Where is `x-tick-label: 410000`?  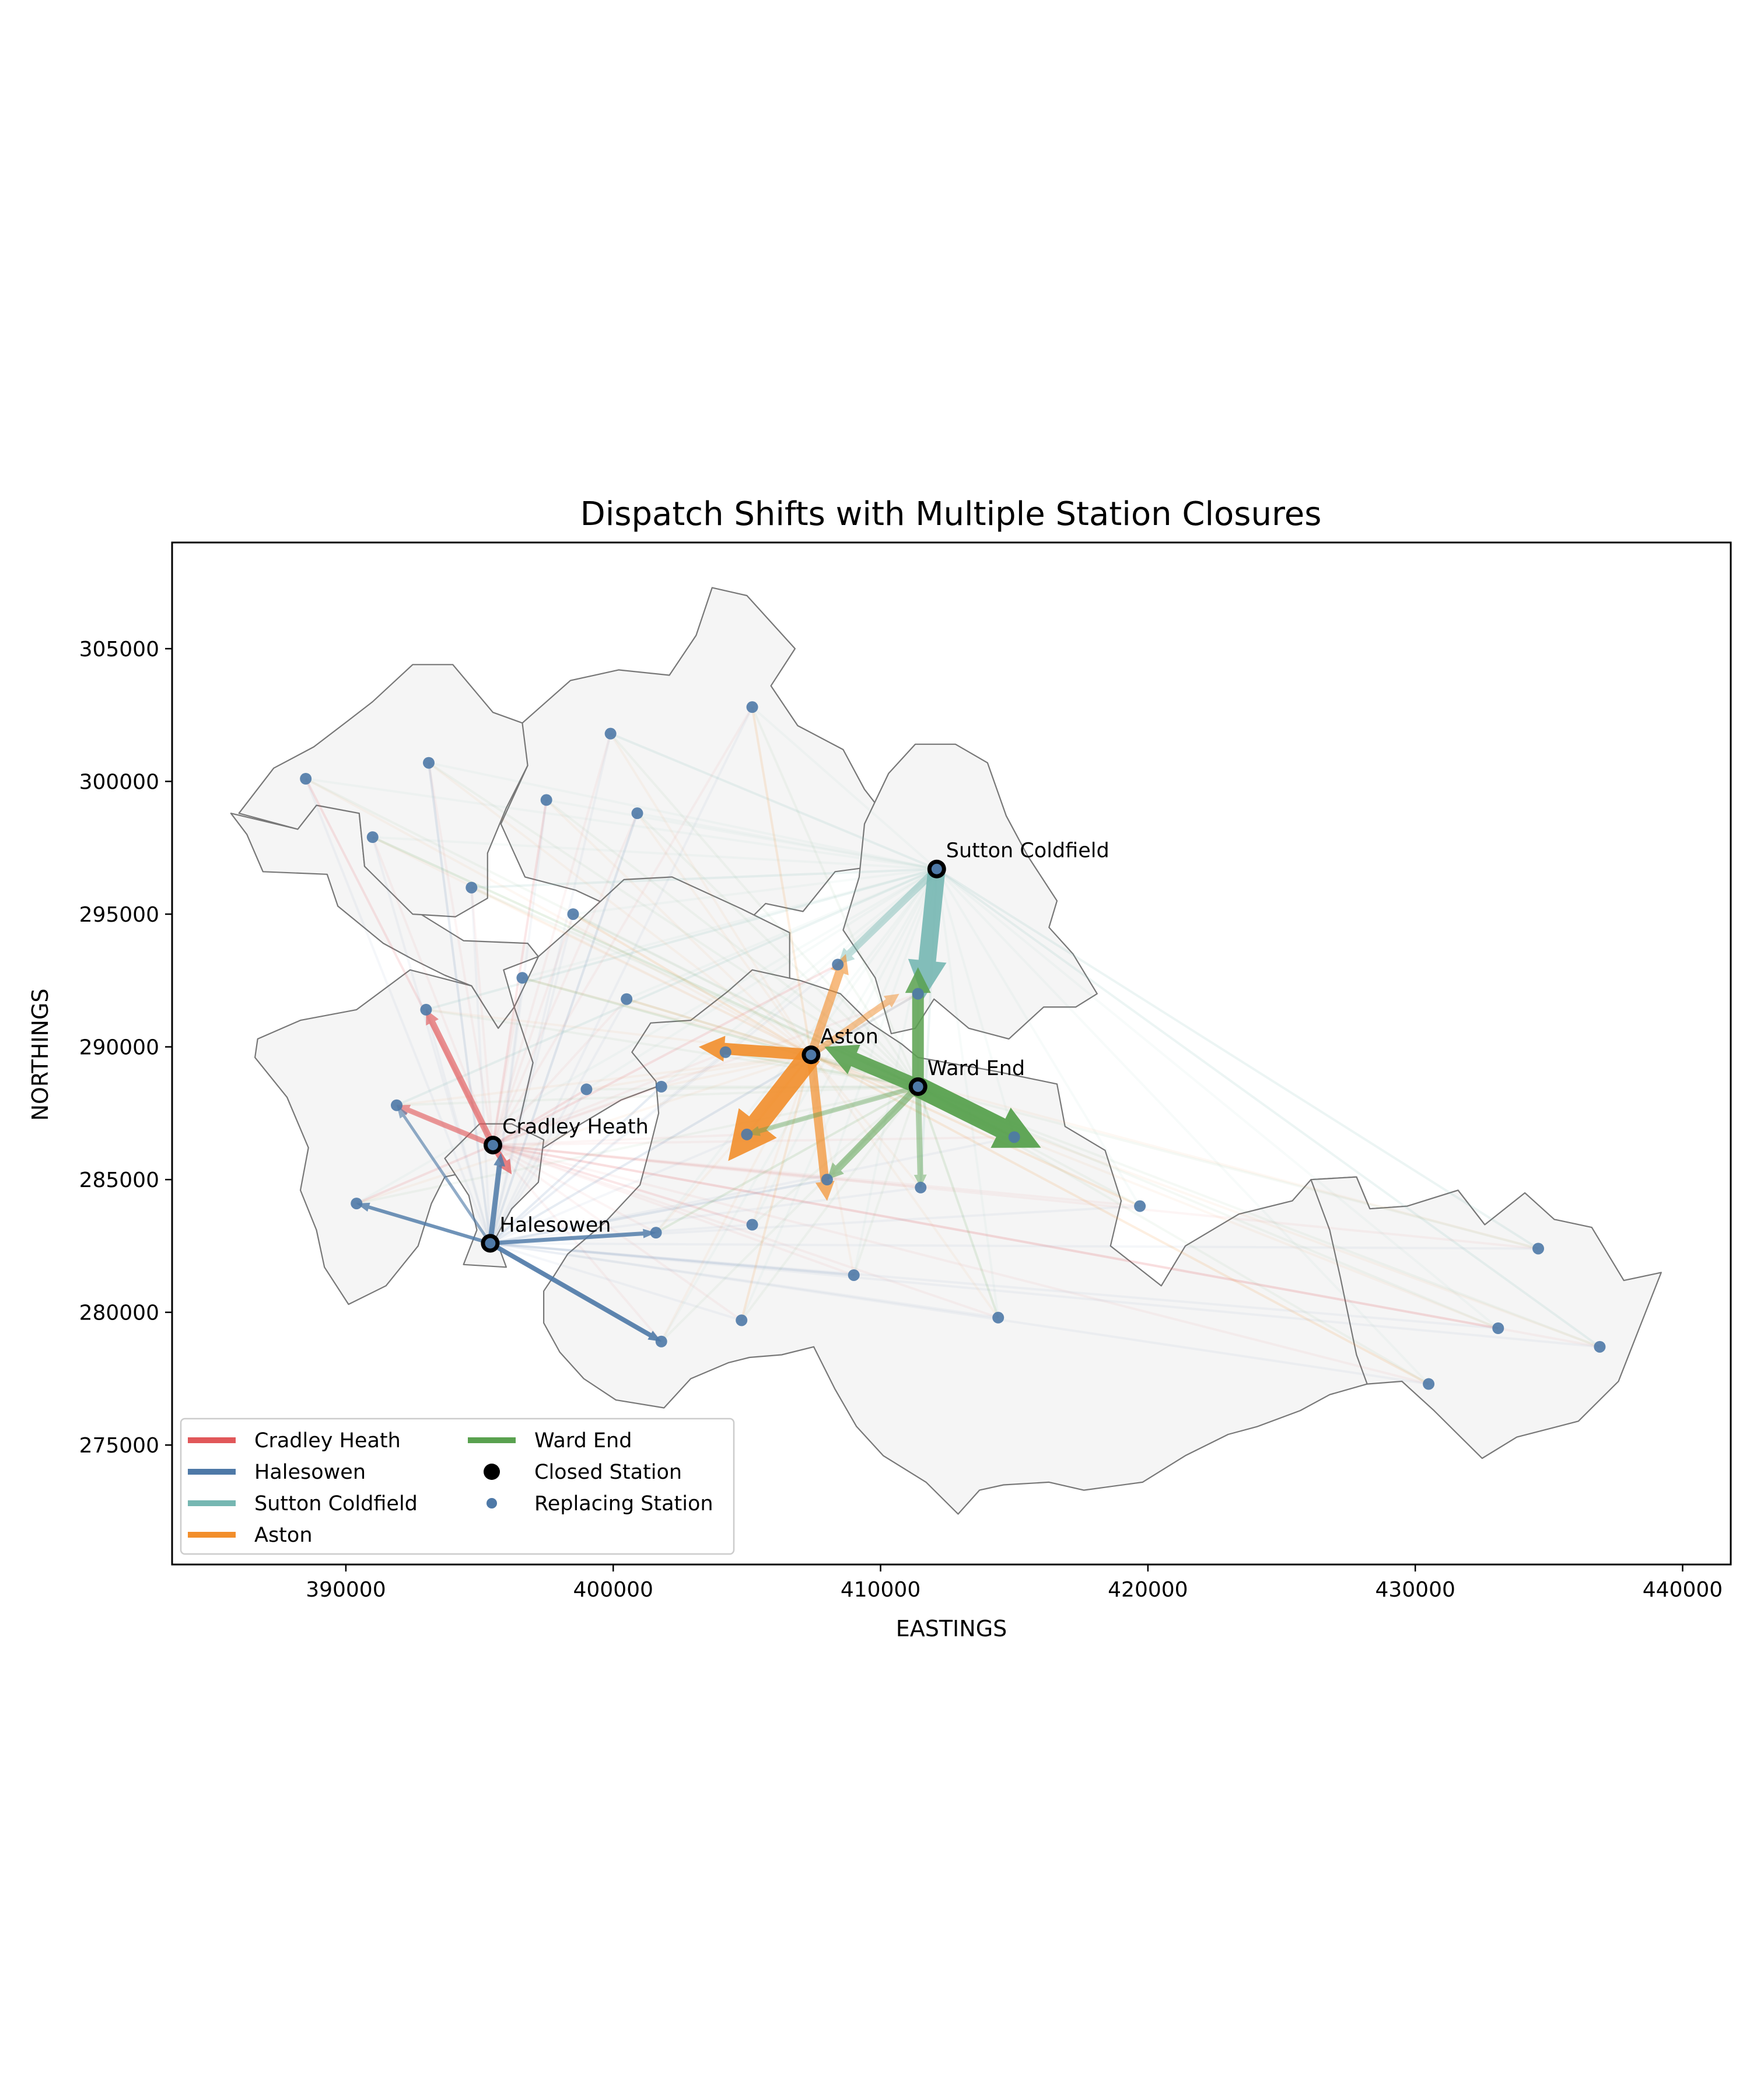 x-tick-label: 410000 is located at coordinates (881, 1590).